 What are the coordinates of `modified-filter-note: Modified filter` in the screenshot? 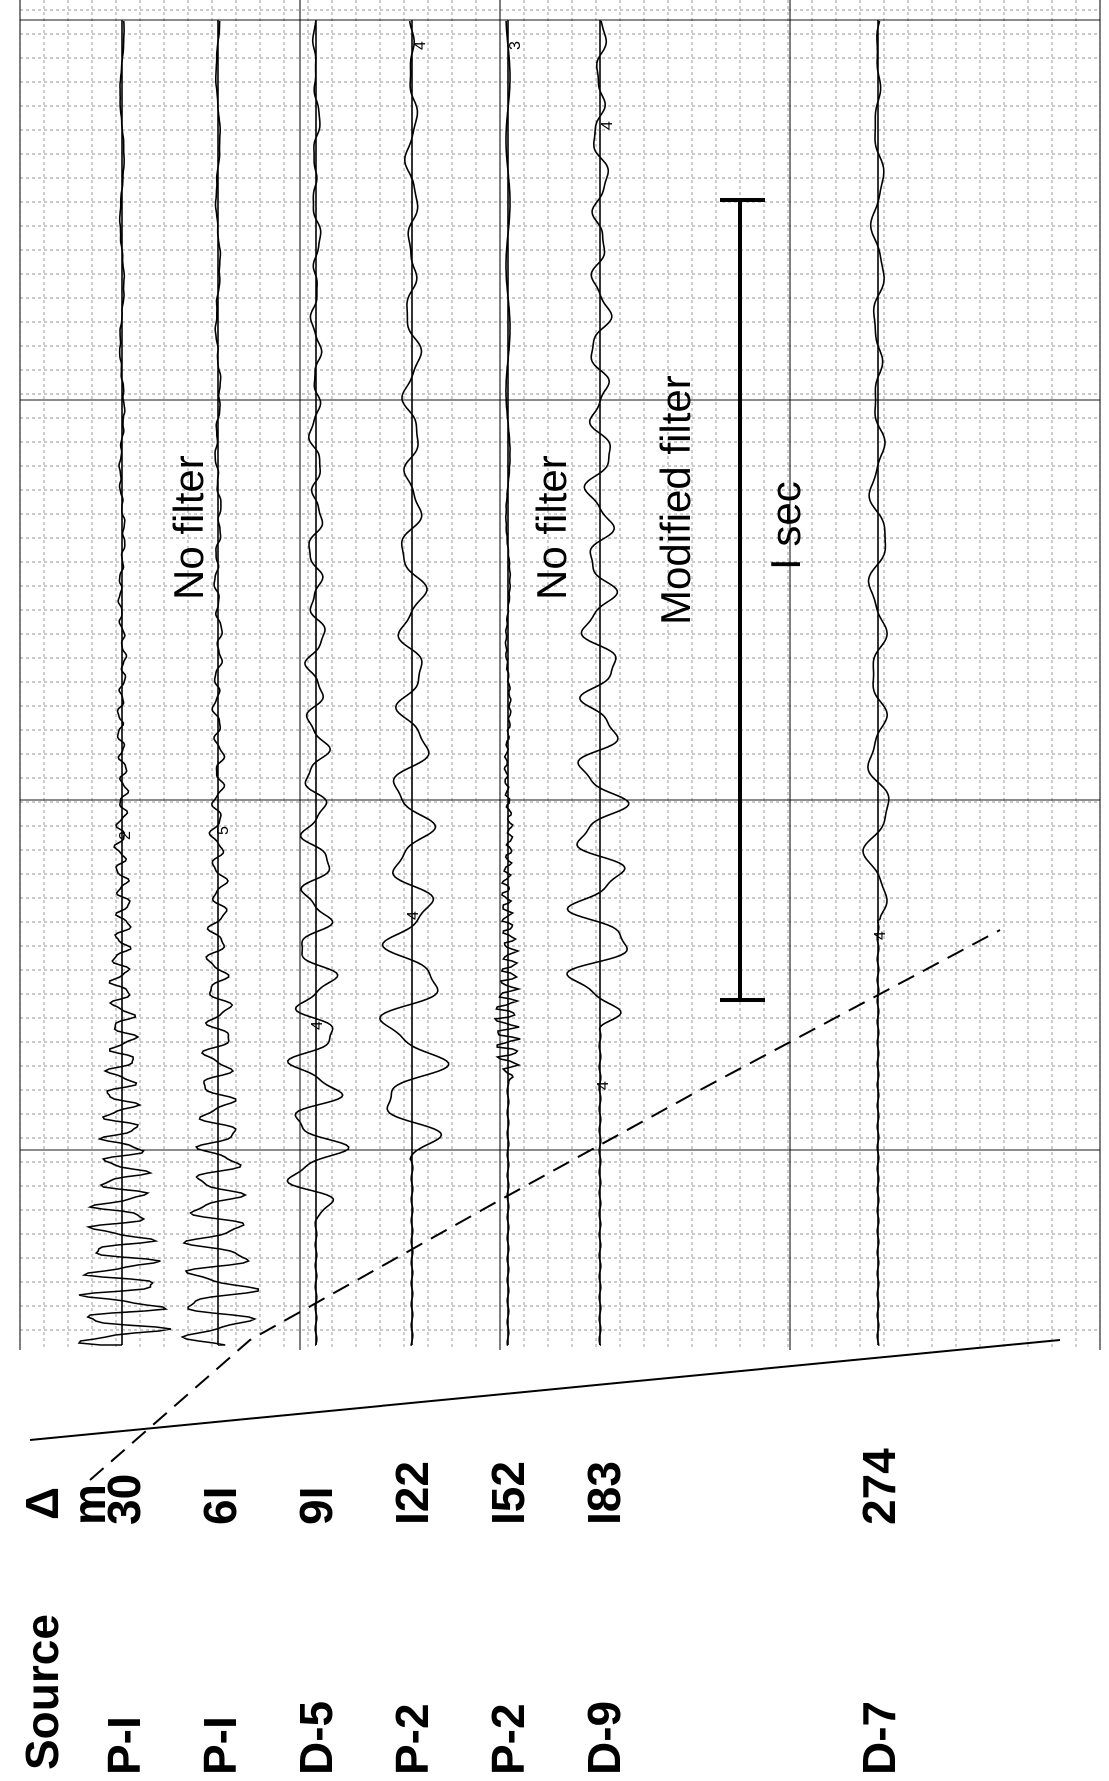 It's located at (675, 500).